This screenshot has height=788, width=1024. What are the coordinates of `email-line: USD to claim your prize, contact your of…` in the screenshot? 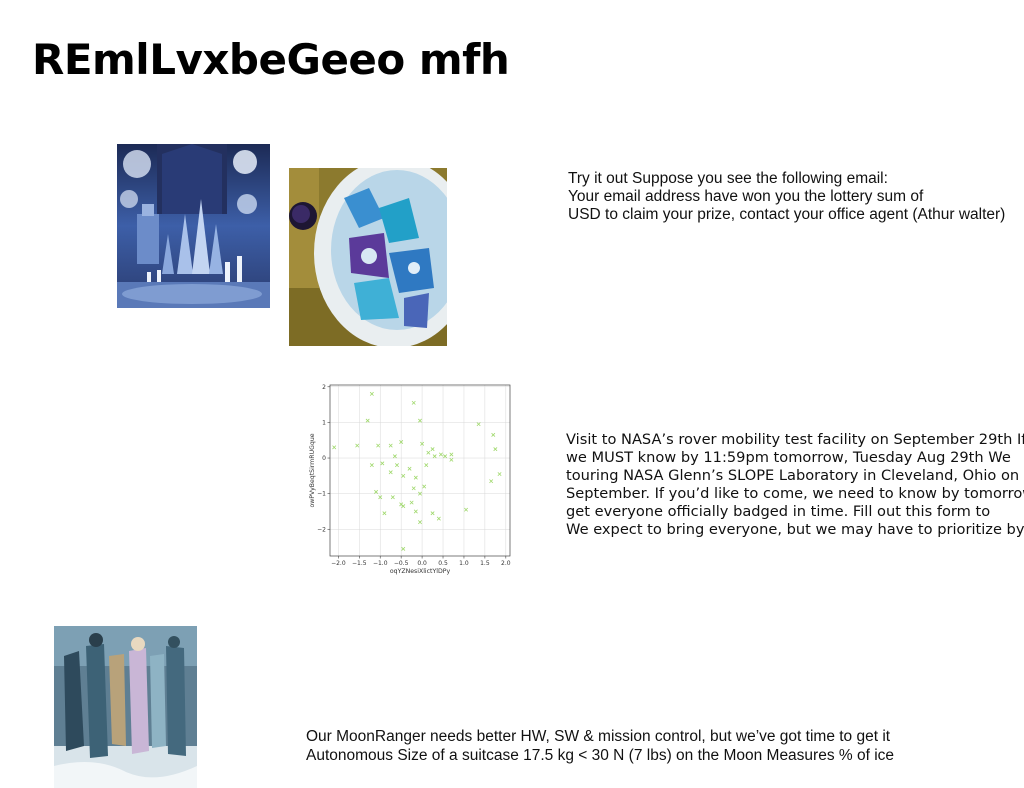 It's located at (787, 214).